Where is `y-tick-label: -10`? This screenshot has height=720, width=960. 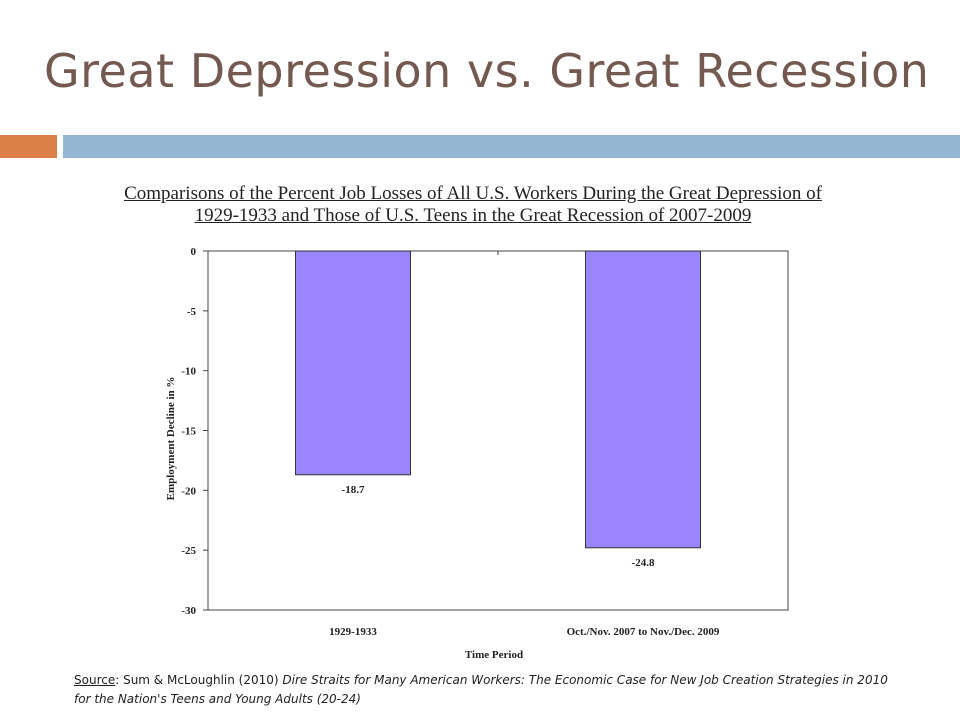 y-tick-label: -10 is located at coordinates (188, 372).